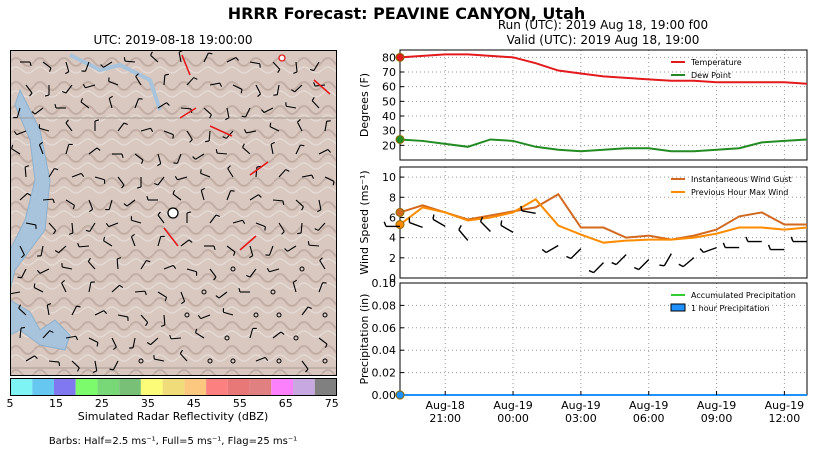 This screenshot has width=813, height=460. I want to click on colorbar-tick-label: 55, so click(239, 403).